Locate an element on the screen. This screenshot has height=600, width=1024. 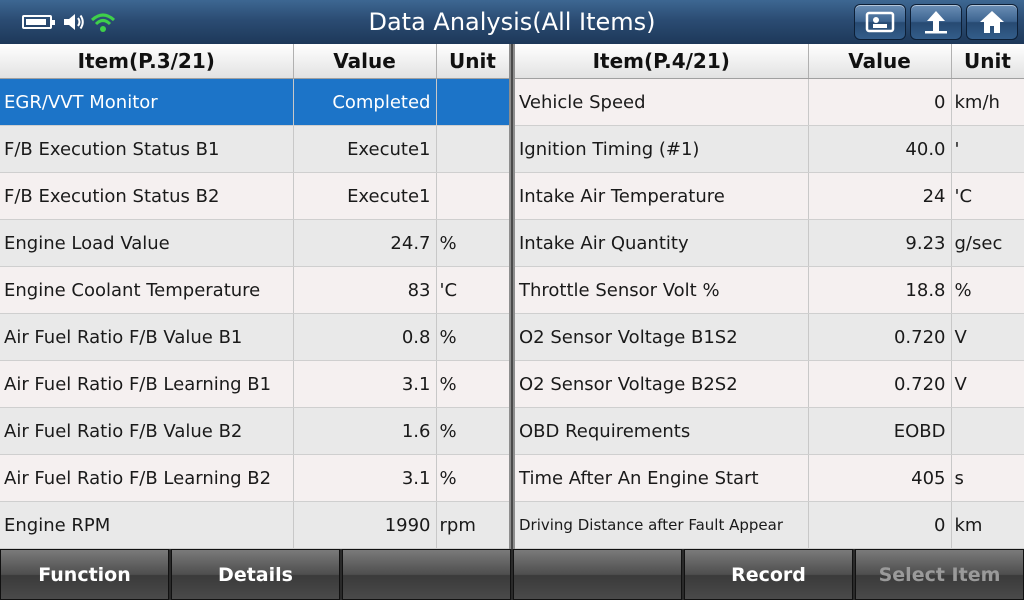
table-row: Air Fuel Ratio F/B Value B2 1.6% is located at coordinates (255, 431).